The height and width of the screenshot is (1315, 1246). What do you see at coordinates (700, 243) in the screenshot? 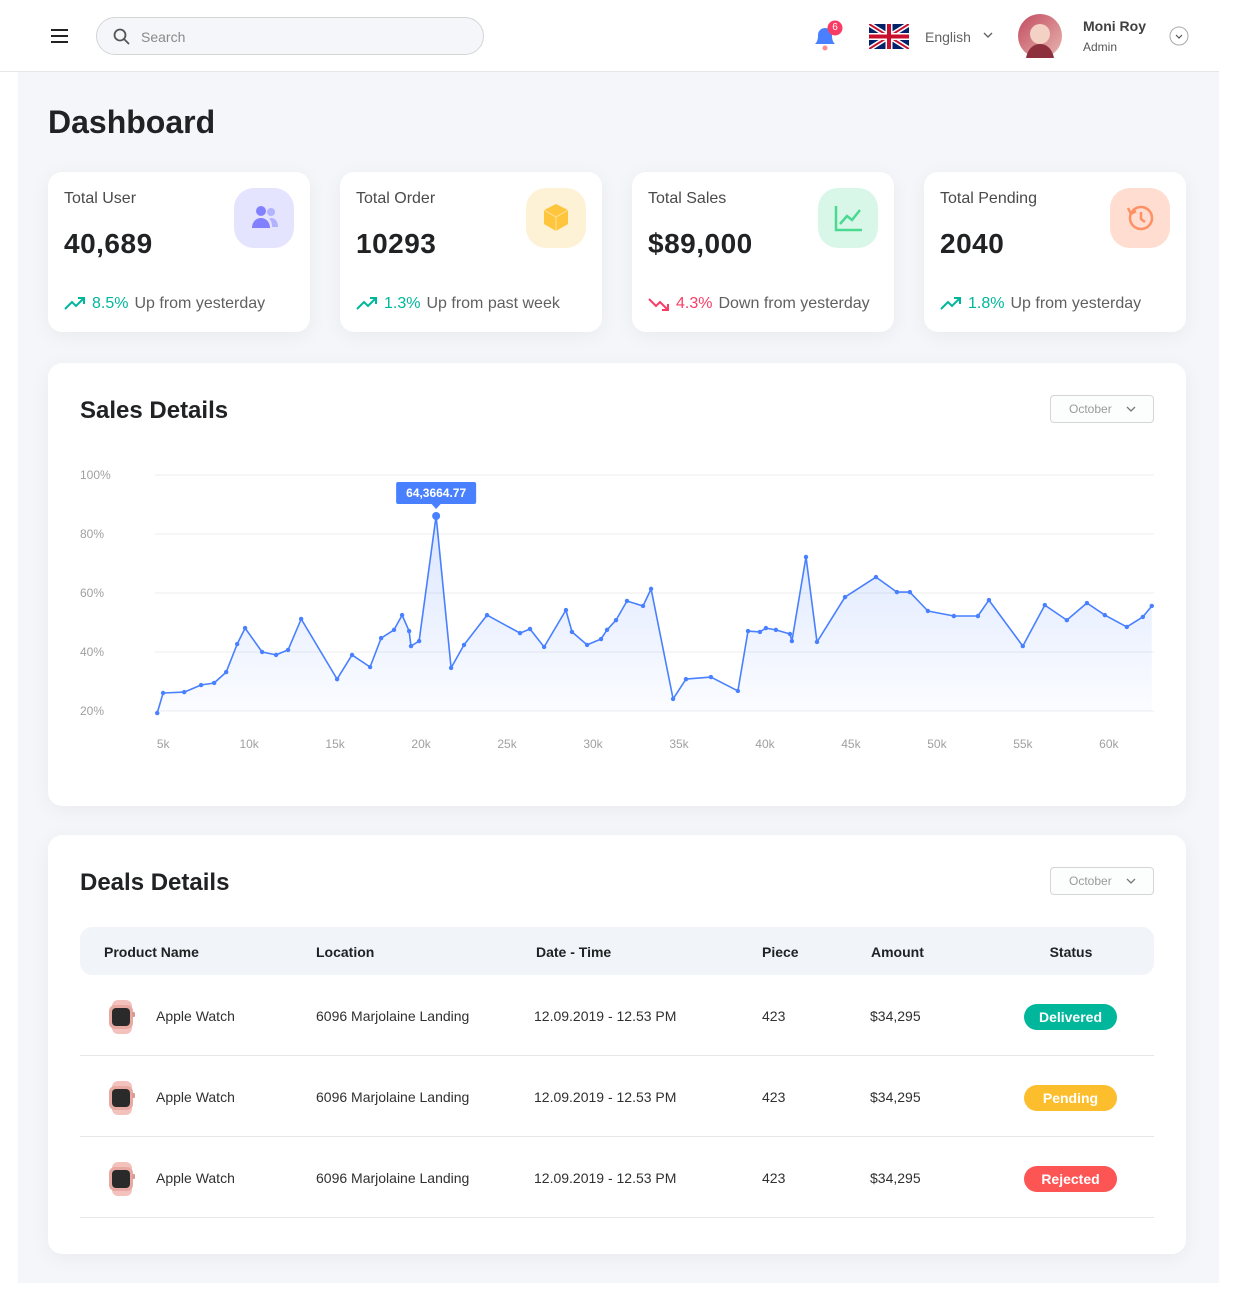
I see `stat-value: $89,000` at bounding box center [700, 243].